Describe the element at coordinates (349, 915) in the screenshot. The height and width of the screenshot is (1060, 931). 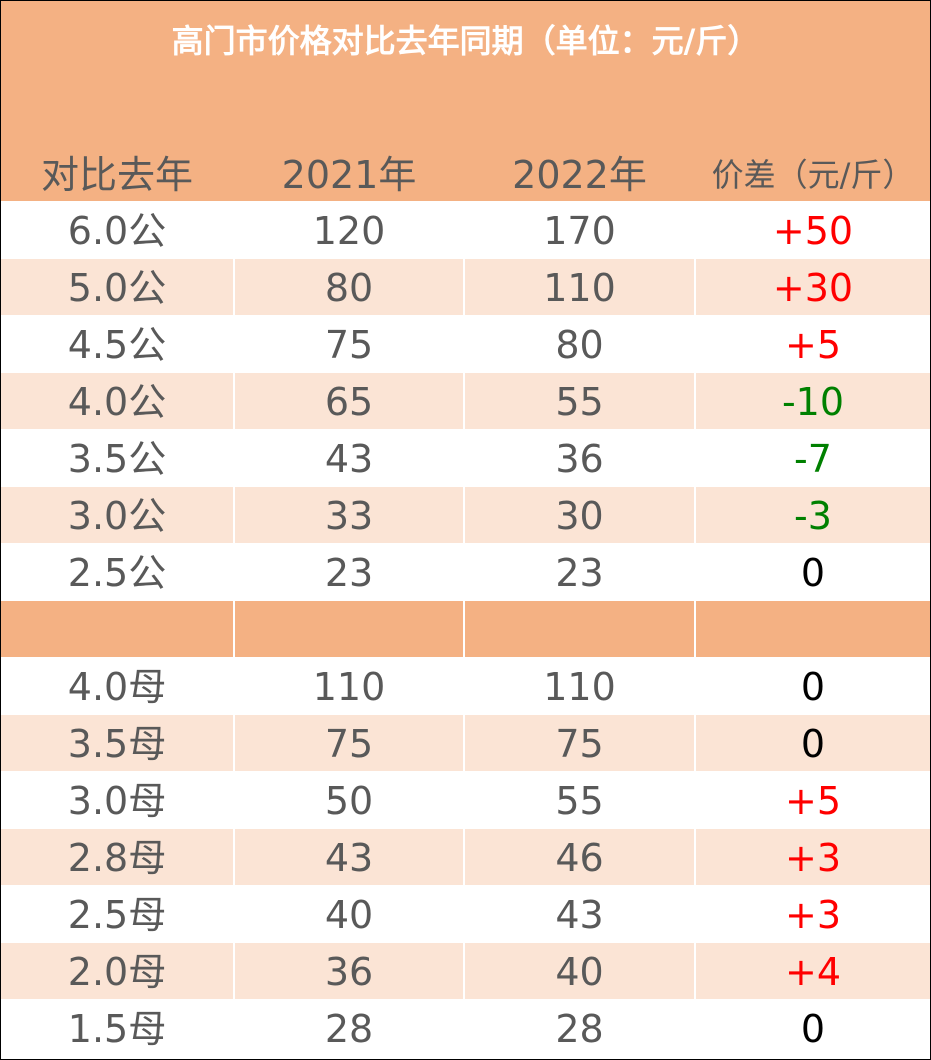
I see `price-2021-cell: 40` at that location.